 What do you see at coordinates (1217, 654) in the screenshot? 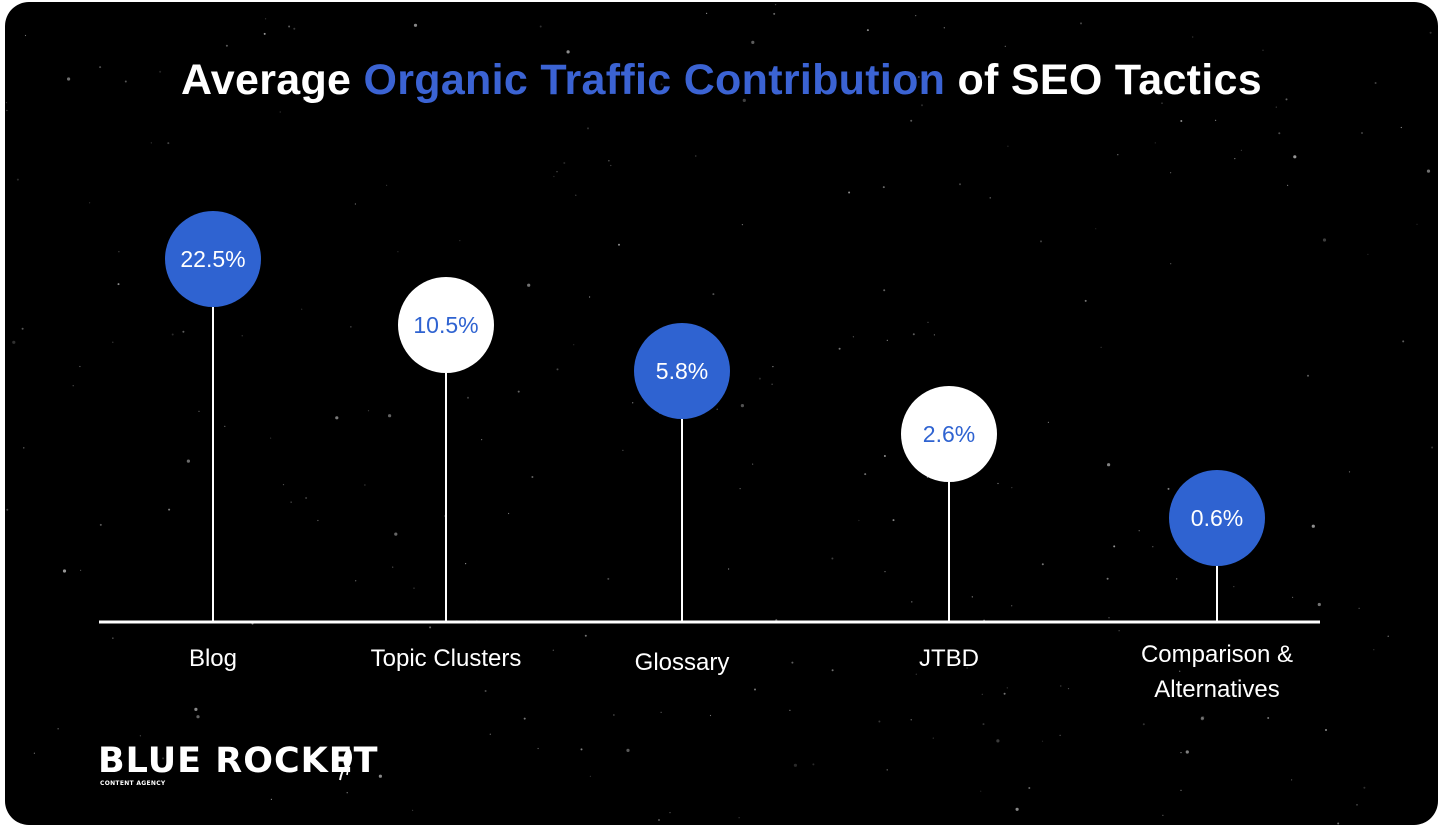
I see `category-label: Comparison &` at bounding box center [1217, 654].